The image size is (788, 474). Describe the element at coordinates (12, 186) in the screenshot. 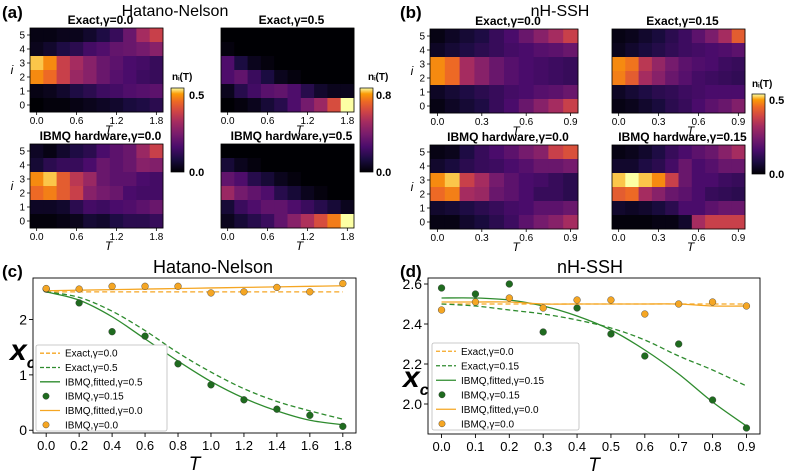

I see `y-axis-label: i` at that location.